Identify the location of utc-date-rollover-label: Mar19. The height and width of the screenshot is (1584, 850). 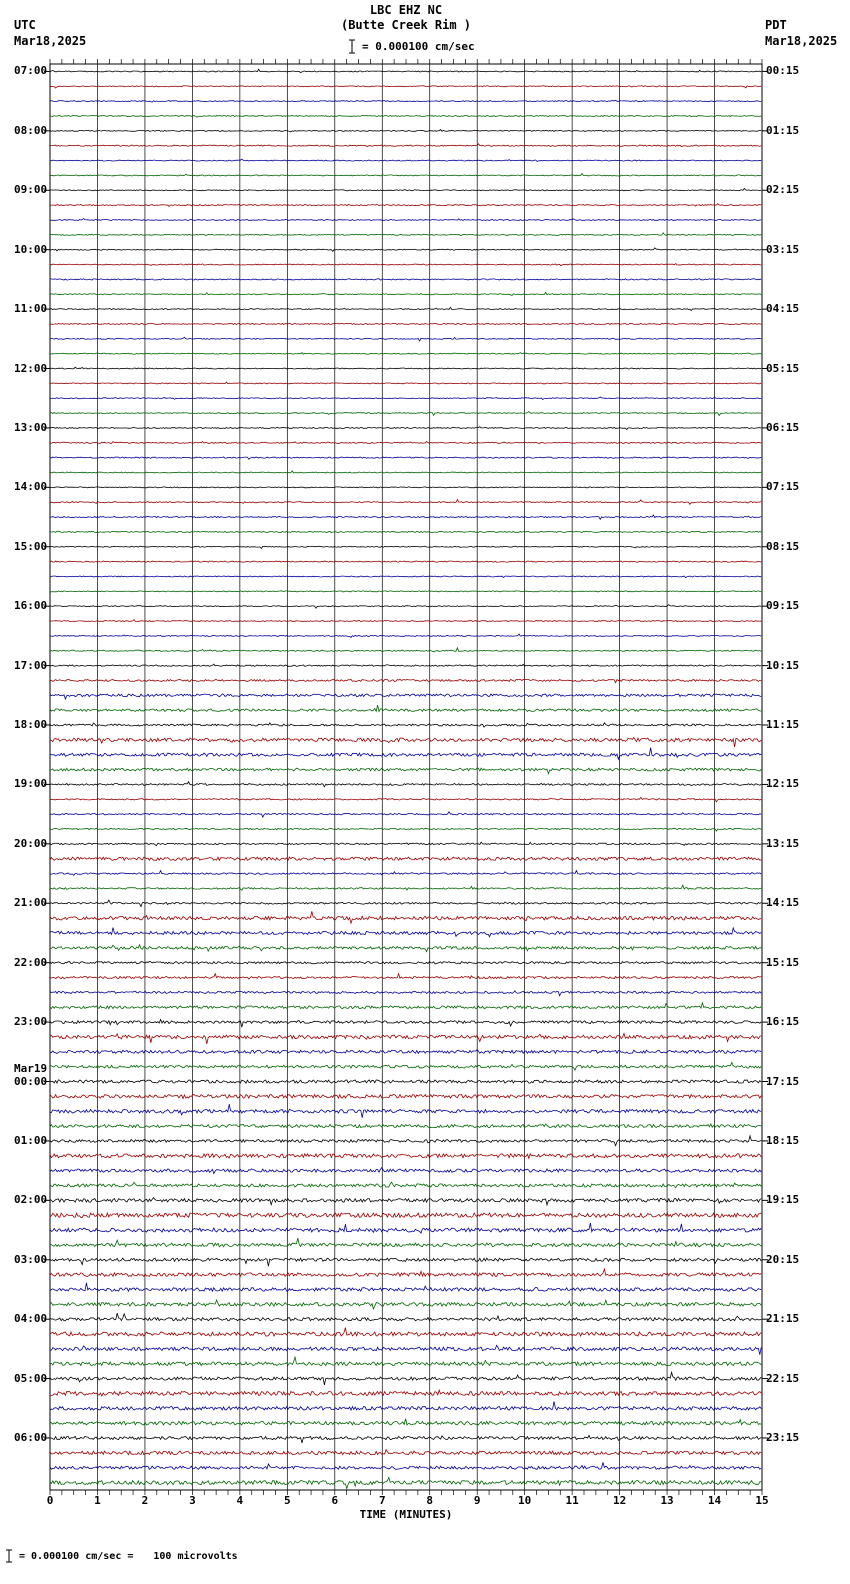
(31, 1068).